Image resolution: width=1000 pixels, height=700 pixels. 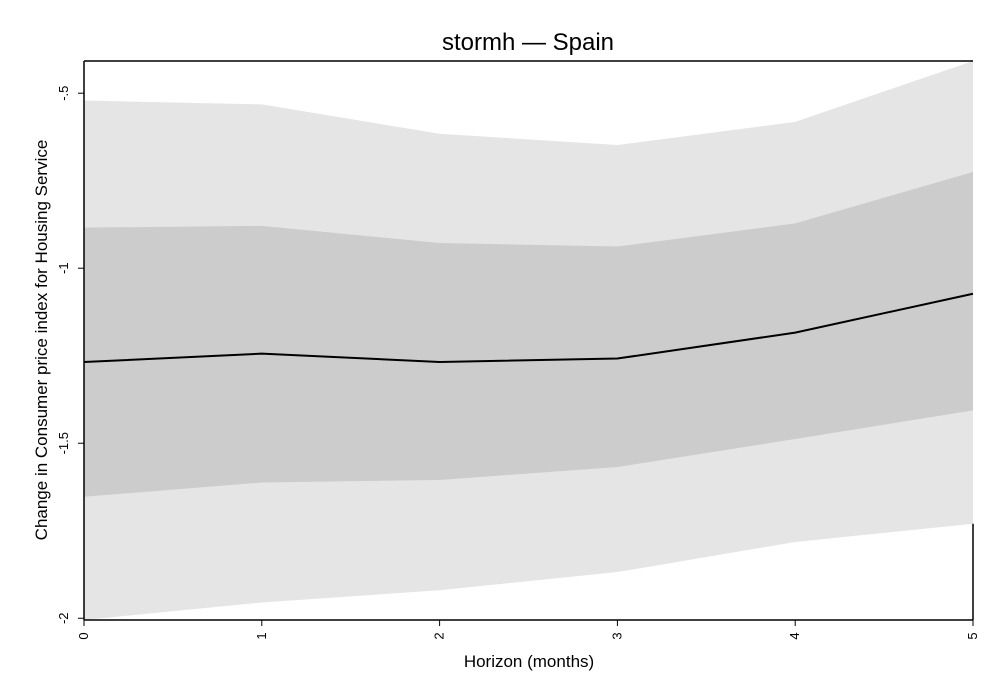 What do you see at coordinates (63, 268) in the screenshot?
I see `y-tick-label: -1` at bounding box center [63, 268].